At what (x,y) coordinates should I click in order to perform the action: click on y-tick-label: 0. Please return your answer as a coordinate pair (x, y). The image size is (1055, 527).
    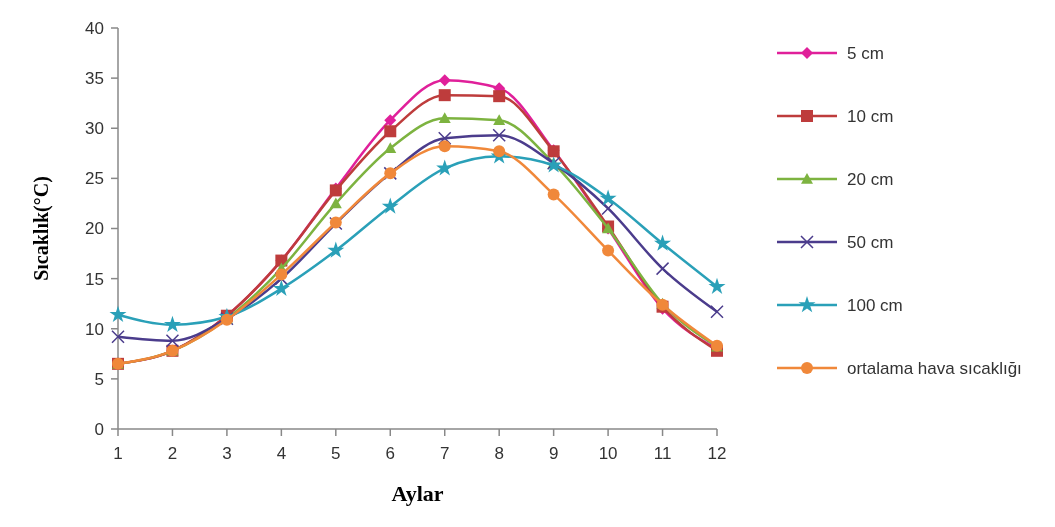
    Looking at the image, I should click on (99, 429).